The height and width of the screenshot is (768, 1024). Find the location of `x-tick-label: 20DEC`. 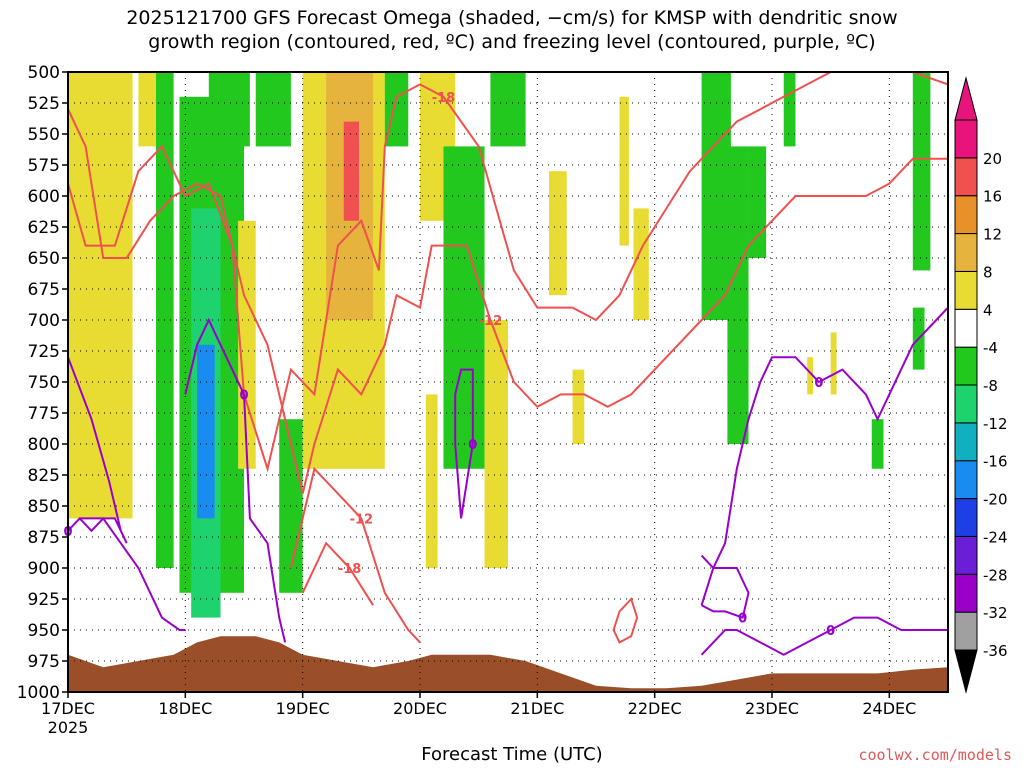

x-tick-label: 20DEC is located at coordinates (420, 708).